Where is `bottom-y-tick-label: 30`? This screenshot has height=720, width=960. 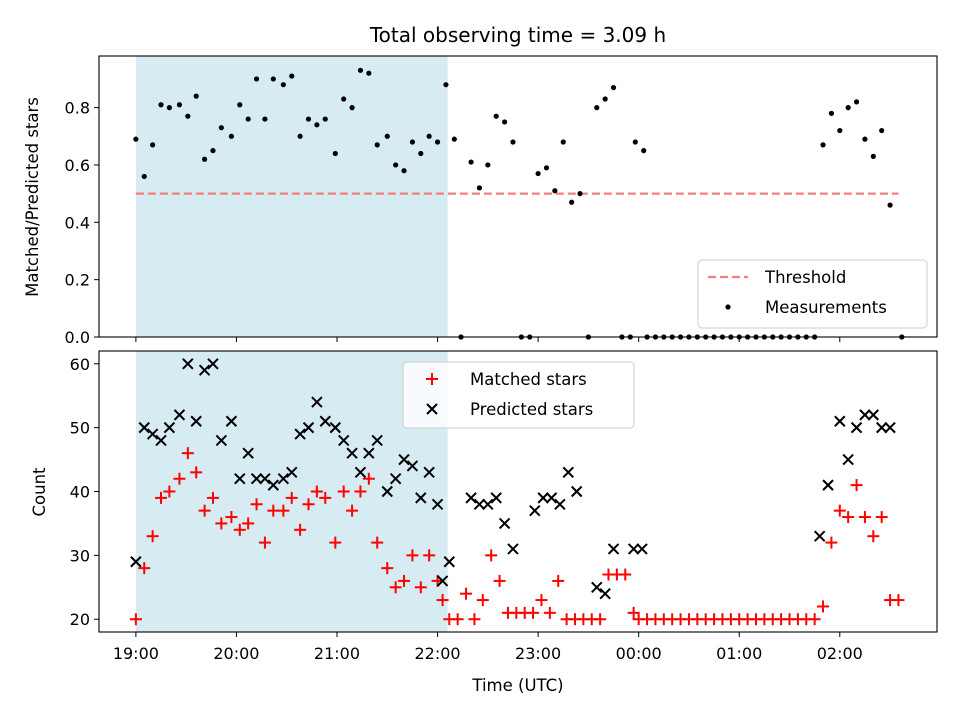 bottom-y-tick-label: 30 is located at coordinates (80, 555).